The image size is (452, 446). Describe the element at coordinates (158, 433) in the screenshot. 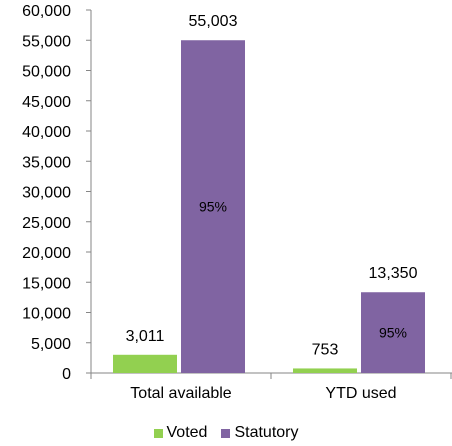

I see `legend-swatch-voted` at that location.